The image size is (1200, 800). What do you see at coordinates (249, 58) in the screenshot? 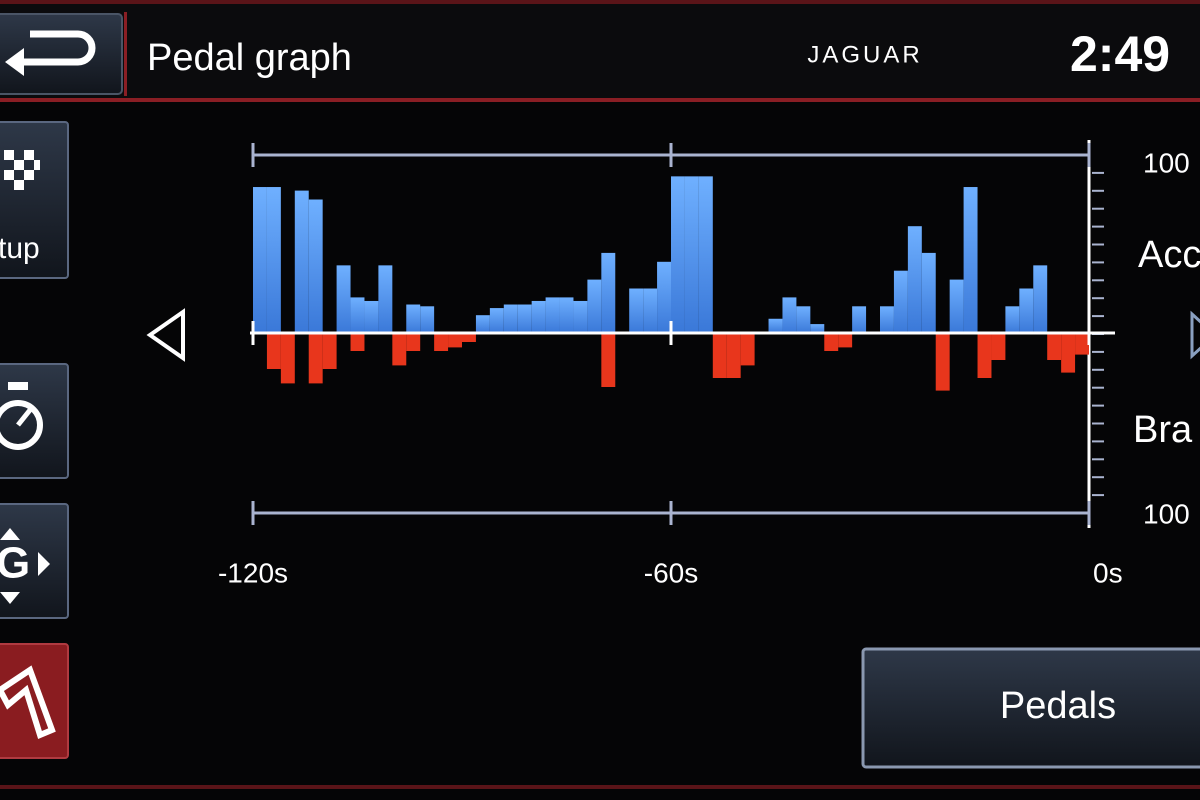
I see `page-title: Pedal graph` at bounding box center [249, 58].